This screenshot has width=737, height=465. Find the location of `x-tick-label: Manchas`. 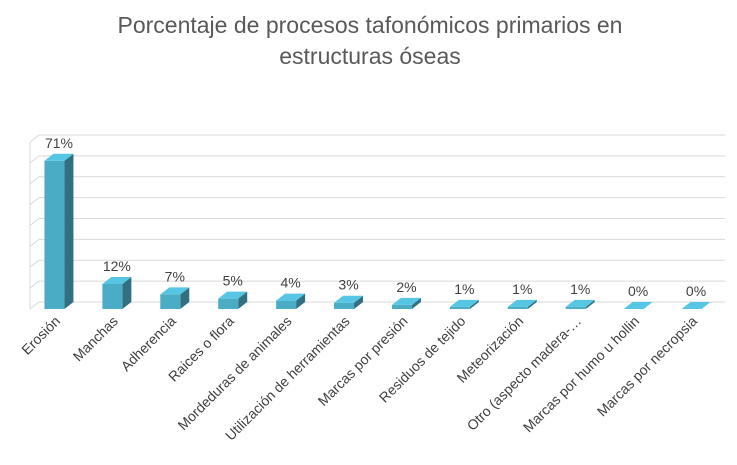

x-tick-label: Manchas is located at coordinates (95, 338).